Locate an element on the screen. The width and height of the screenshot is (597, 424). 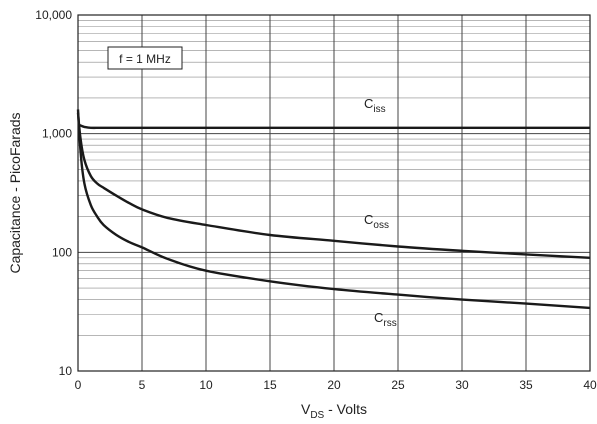
annotation-text: f = 1 MHz is located at coordinates (145, 59).